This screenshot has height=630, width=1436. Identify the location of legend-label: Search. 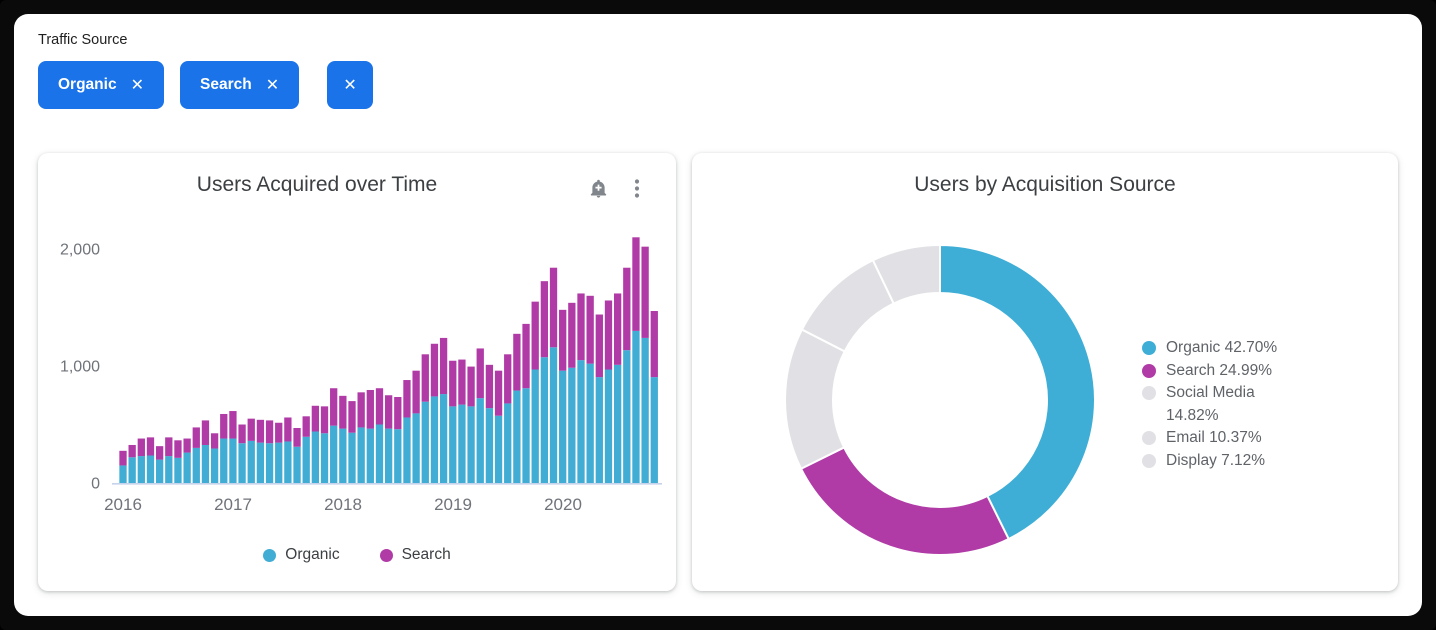
(426, 554).